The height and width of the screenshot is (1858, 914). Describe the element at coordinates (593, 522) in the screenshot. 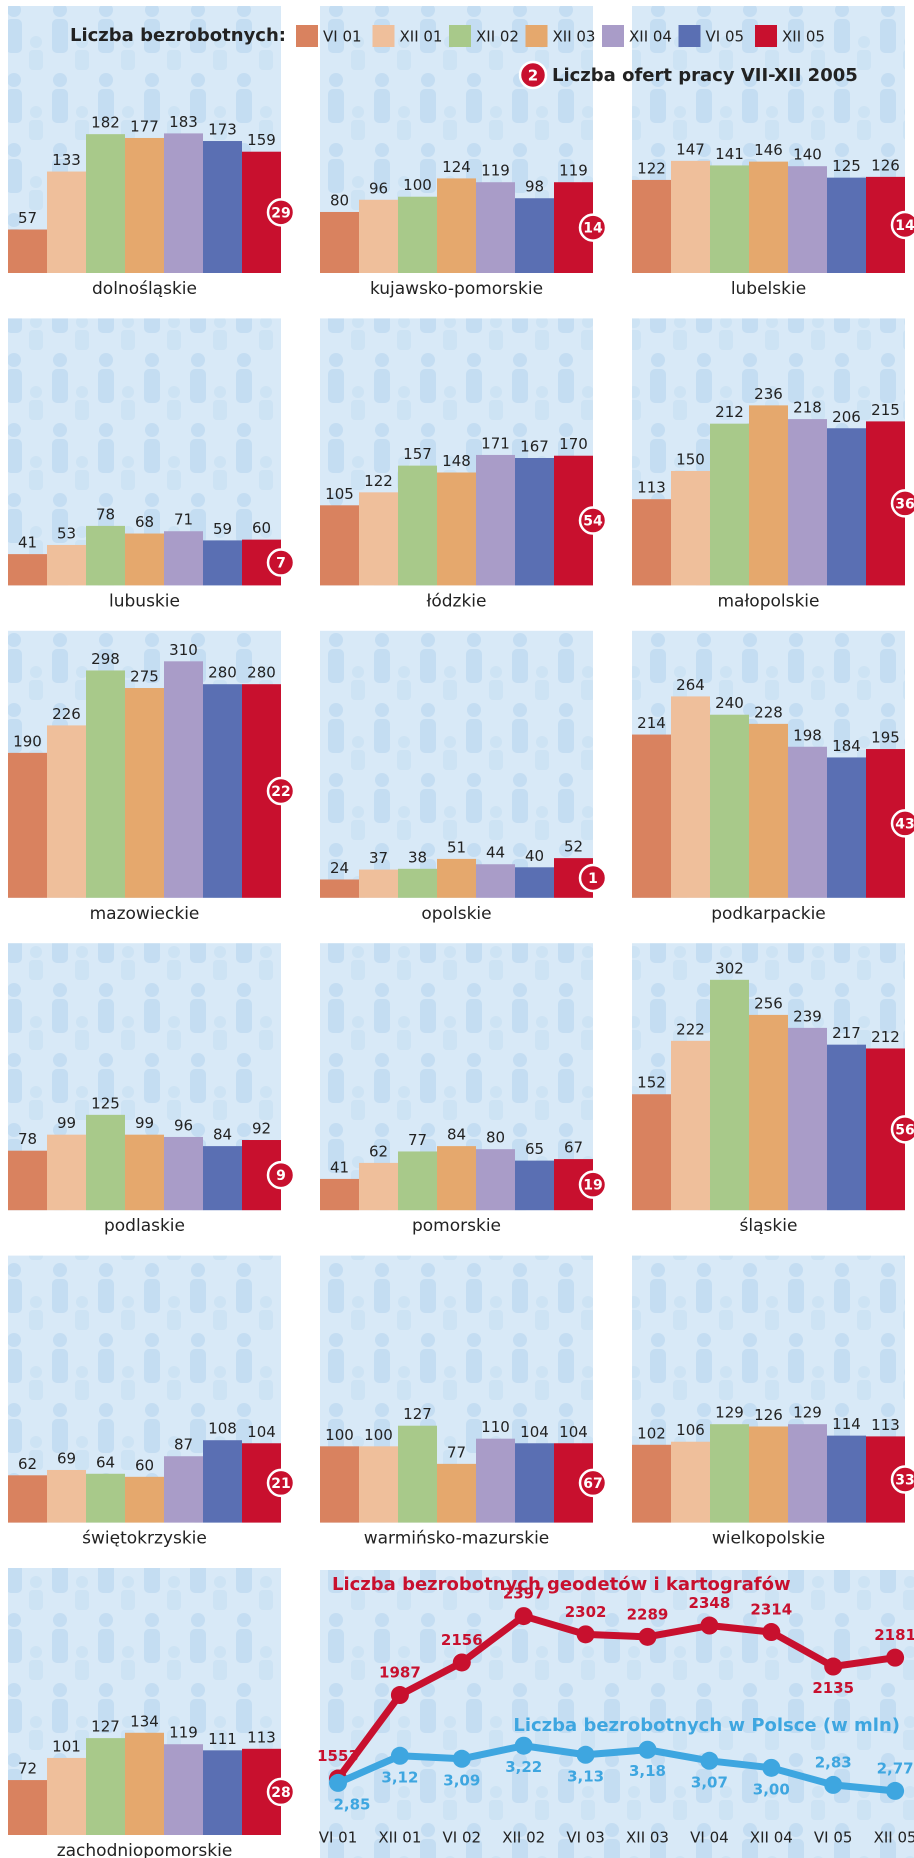

I see `offers-value: 54` at that location.